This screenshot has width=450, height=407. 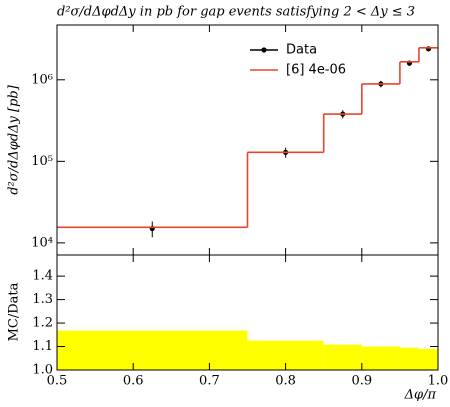 I want to click on y-tick-label: 10⁵, so click(x=42, y=161).